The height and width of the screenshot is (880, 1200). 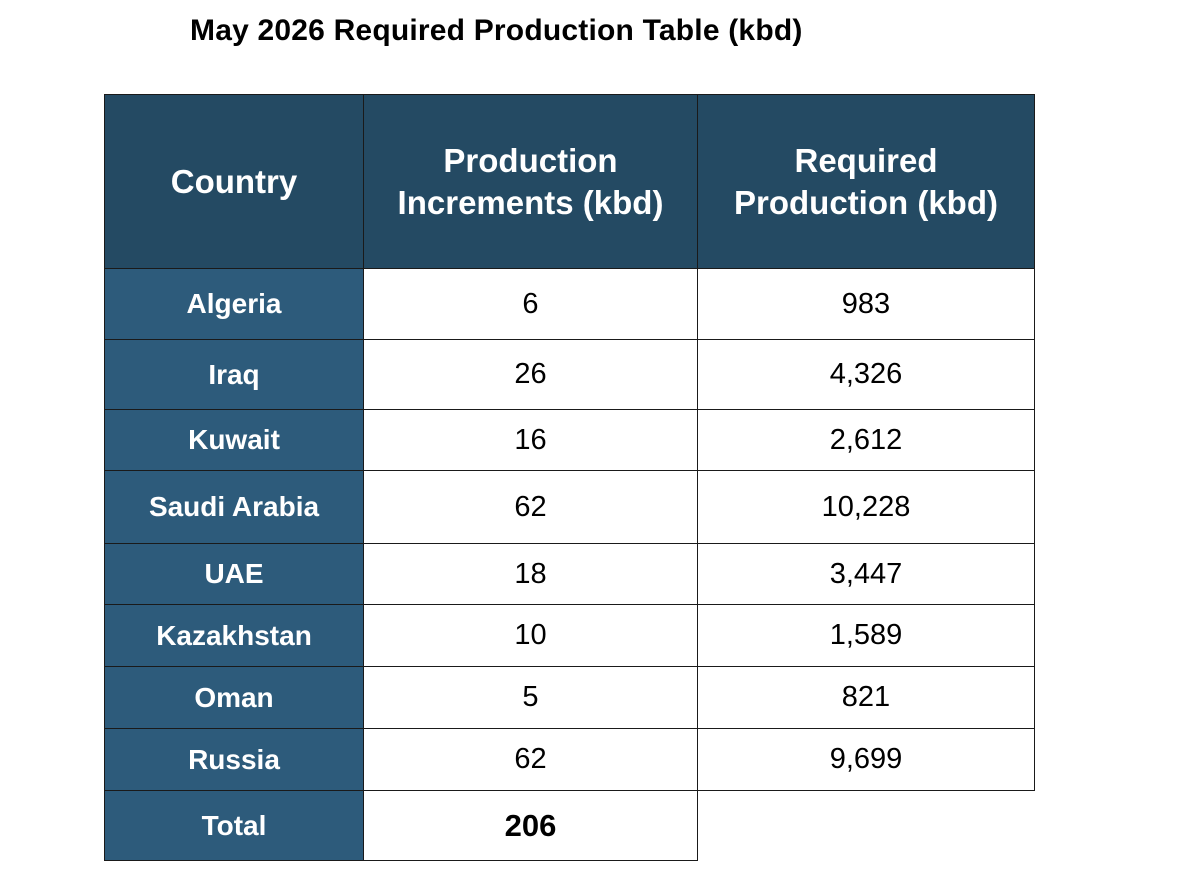 I want to click on table-row: UAE 18 3,447, so click(x=569, y=574).